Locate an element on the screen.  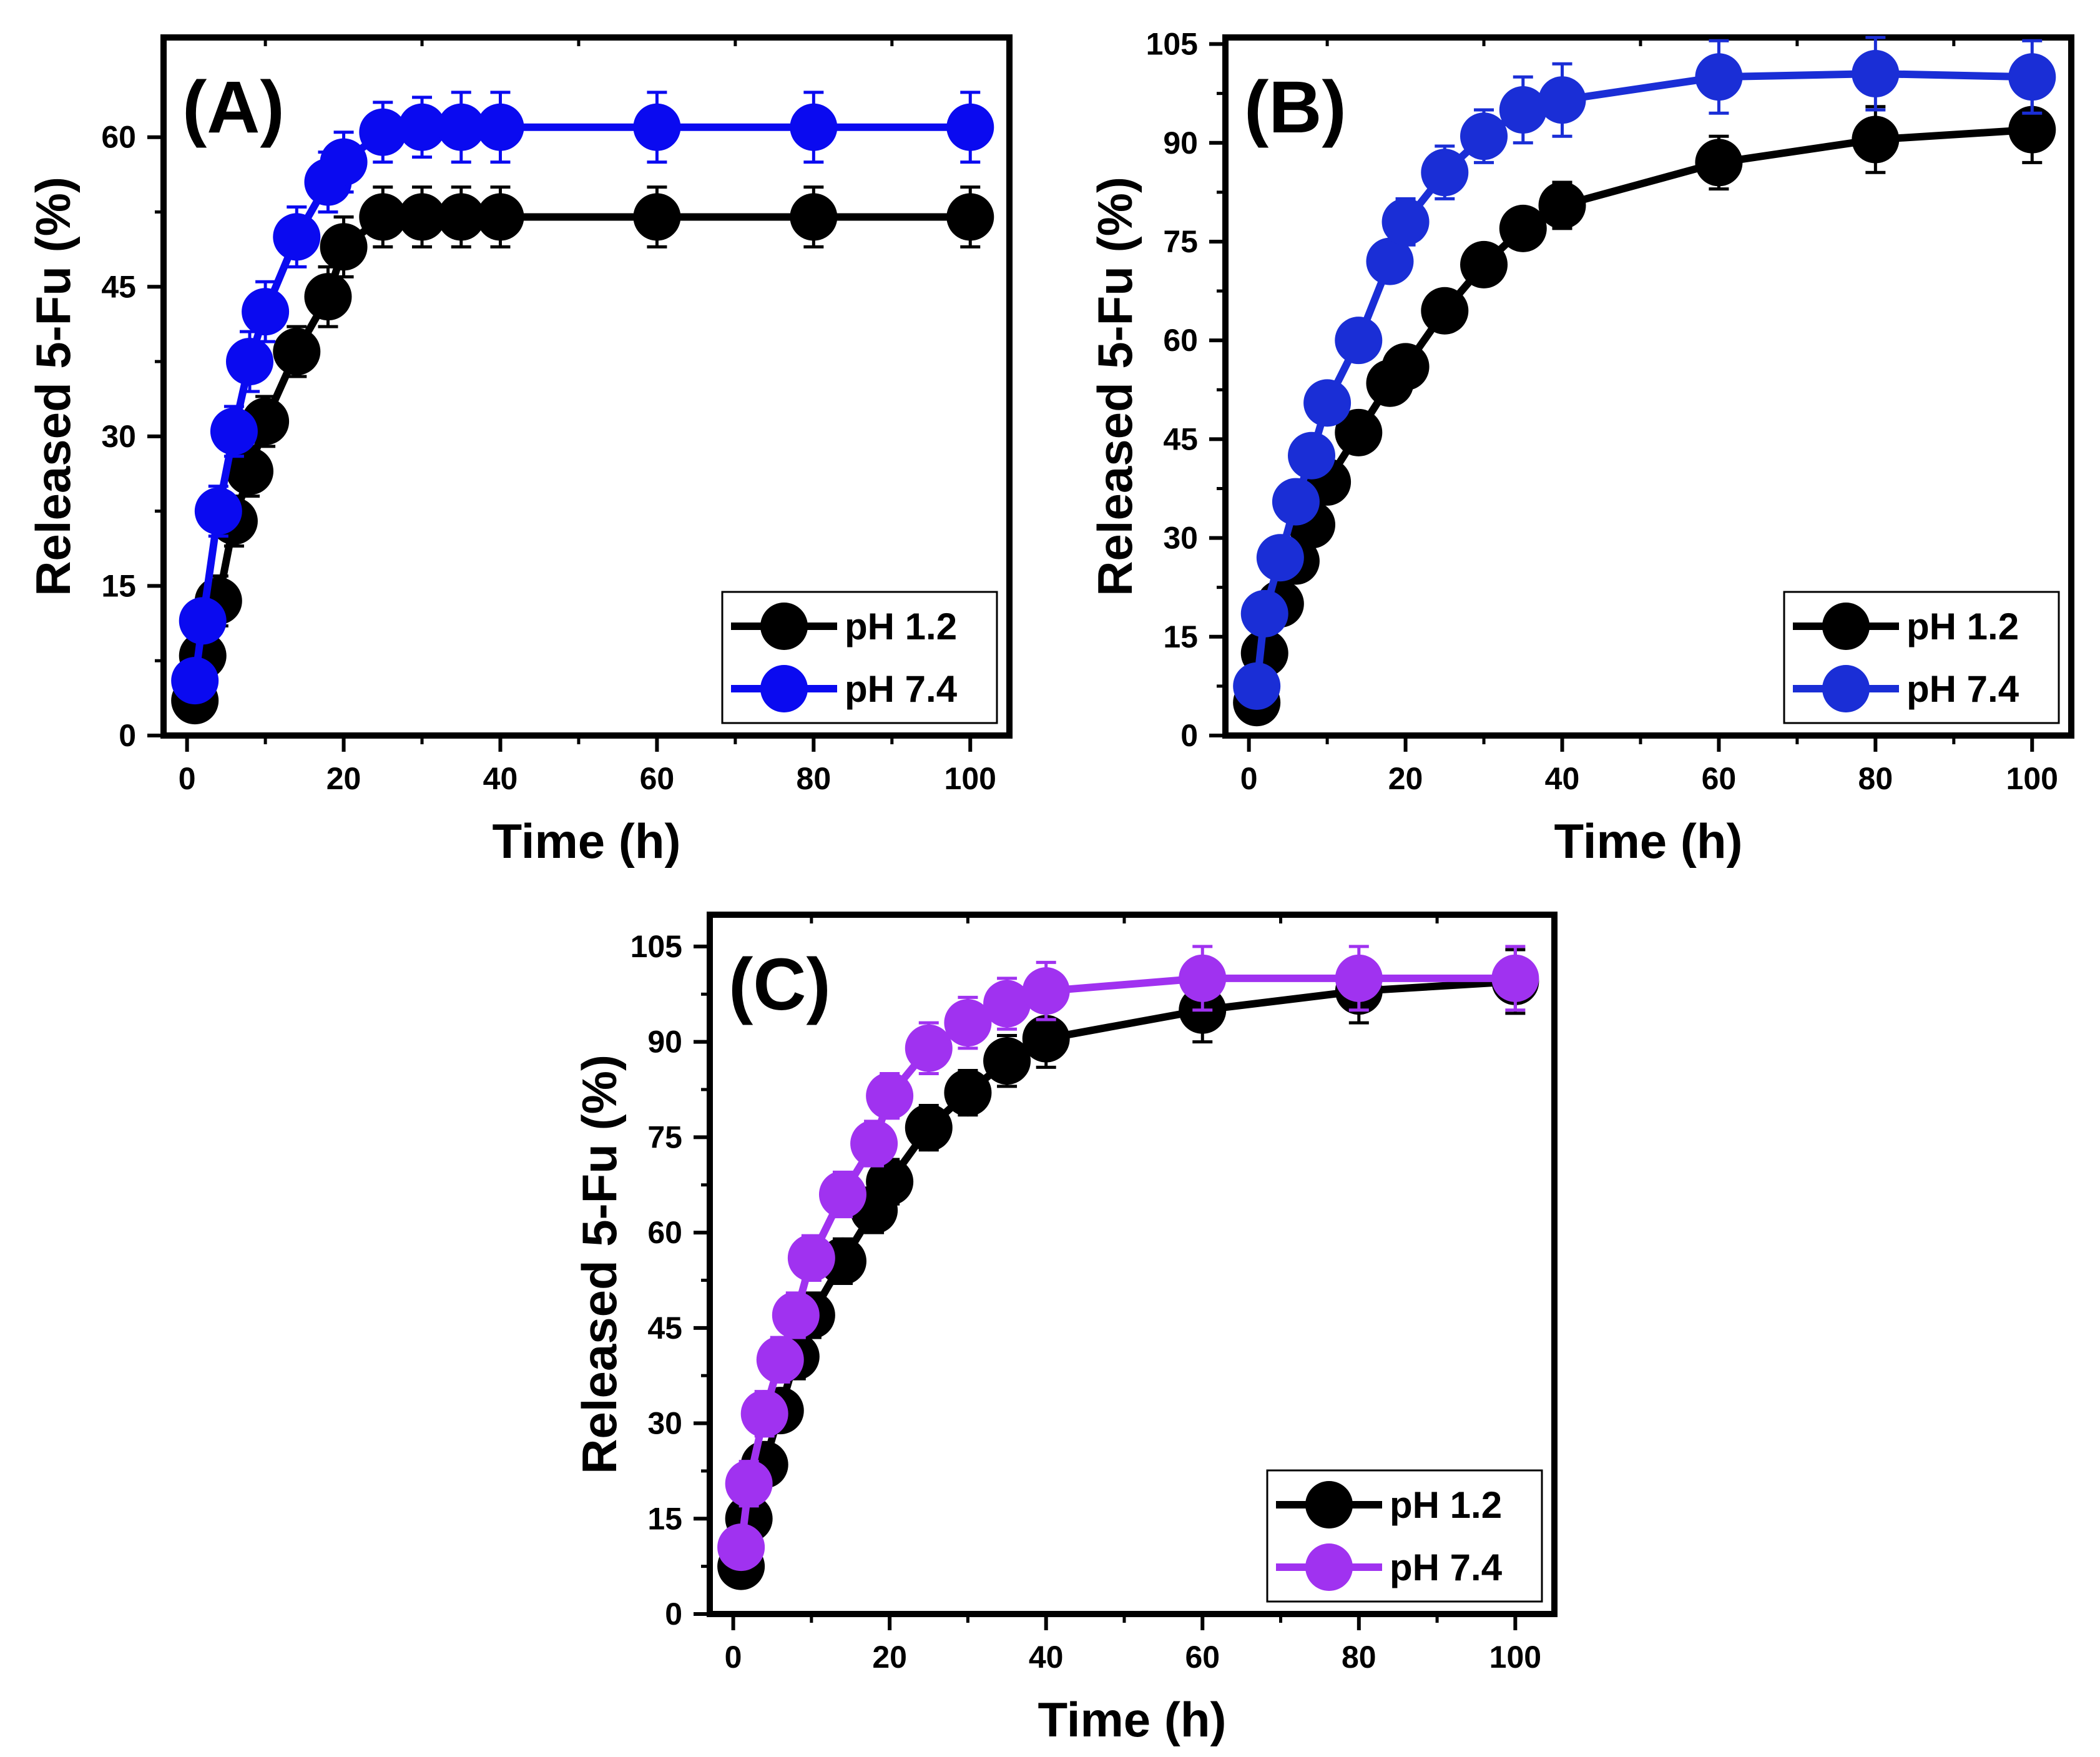
y-tick-label: 30 is located at coordinates (664, 1423).